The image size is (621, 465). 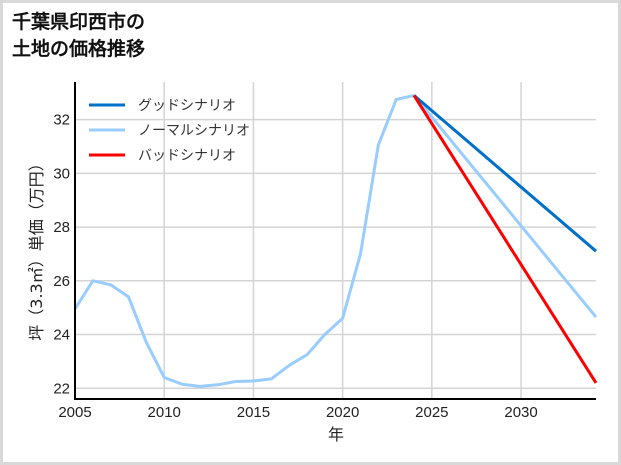 What do you see at coordinates (79, 22) in the screenshot?
I see `chart-title-line-1: 千葉県印西市の` at bounding box center [79, 22].